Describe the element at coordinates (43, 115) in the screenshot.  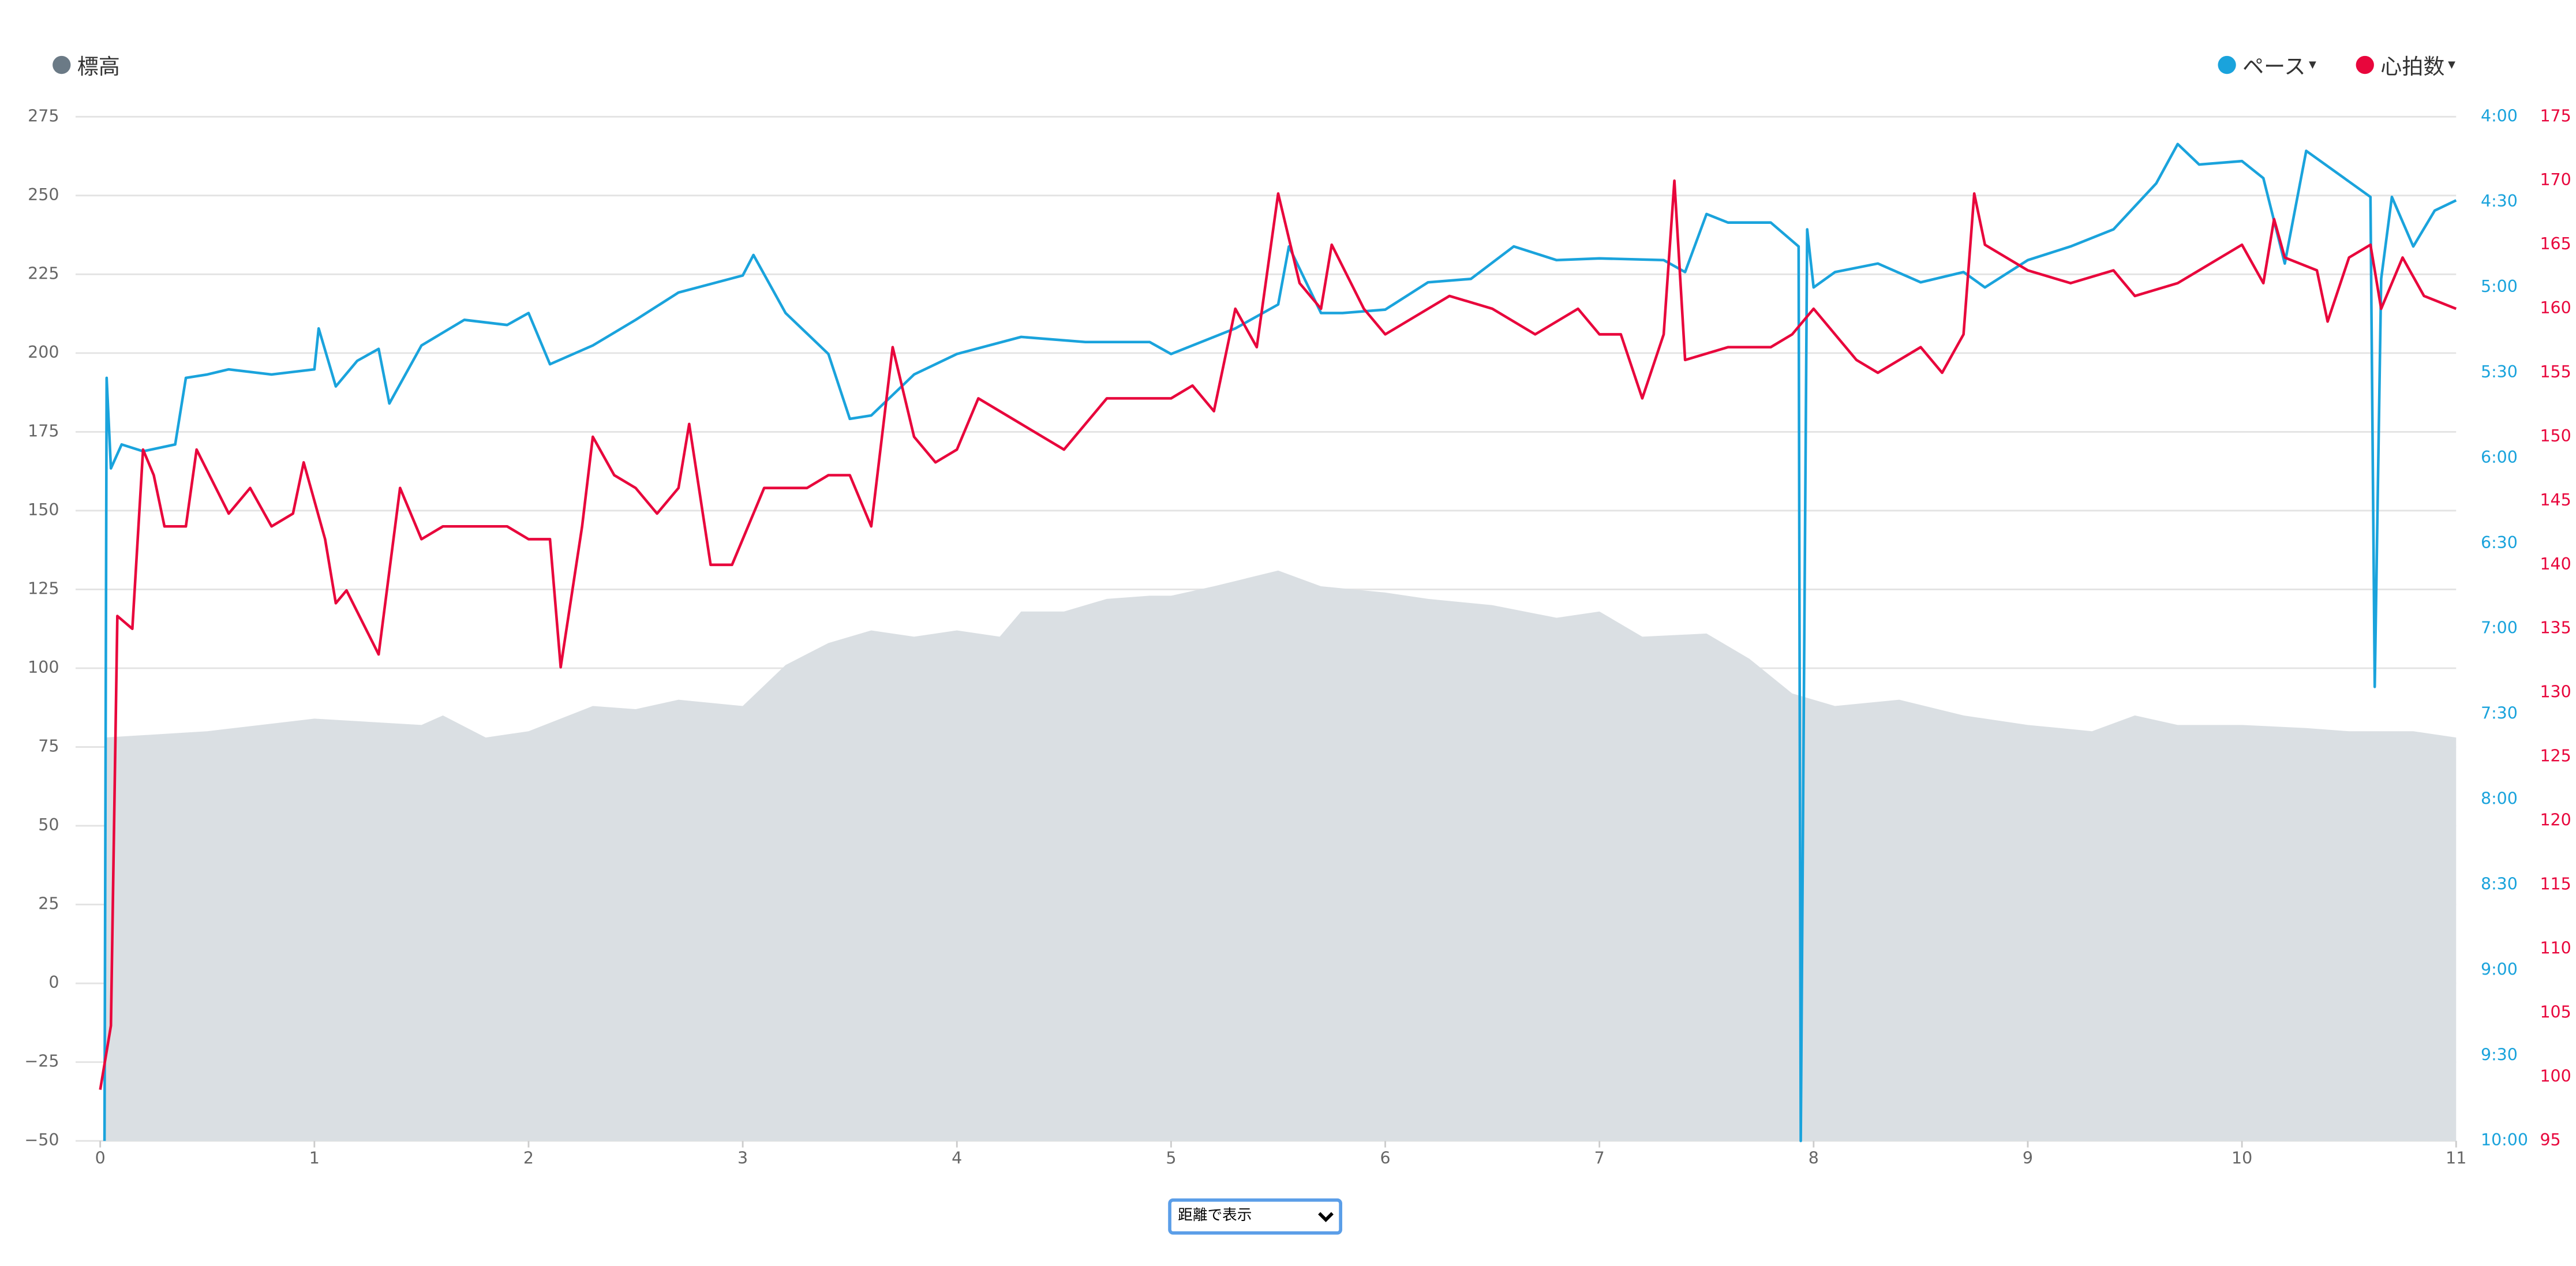
I see `y-tick-label: 275` at that location.